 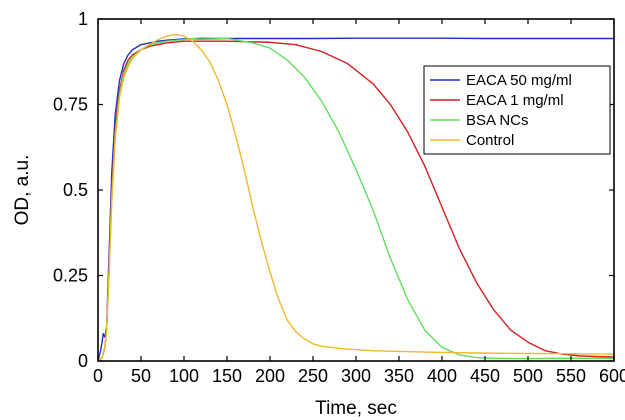 I want to click on legend-label-3: Control, so click(x=490, y=140).